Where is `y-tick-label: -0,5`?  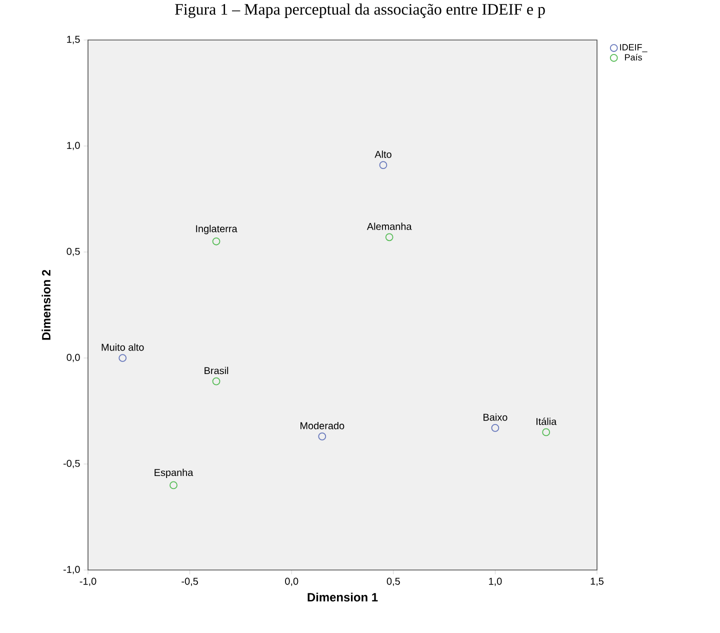
y-tick-label: -0,5 is located at coordinates (72, 464).